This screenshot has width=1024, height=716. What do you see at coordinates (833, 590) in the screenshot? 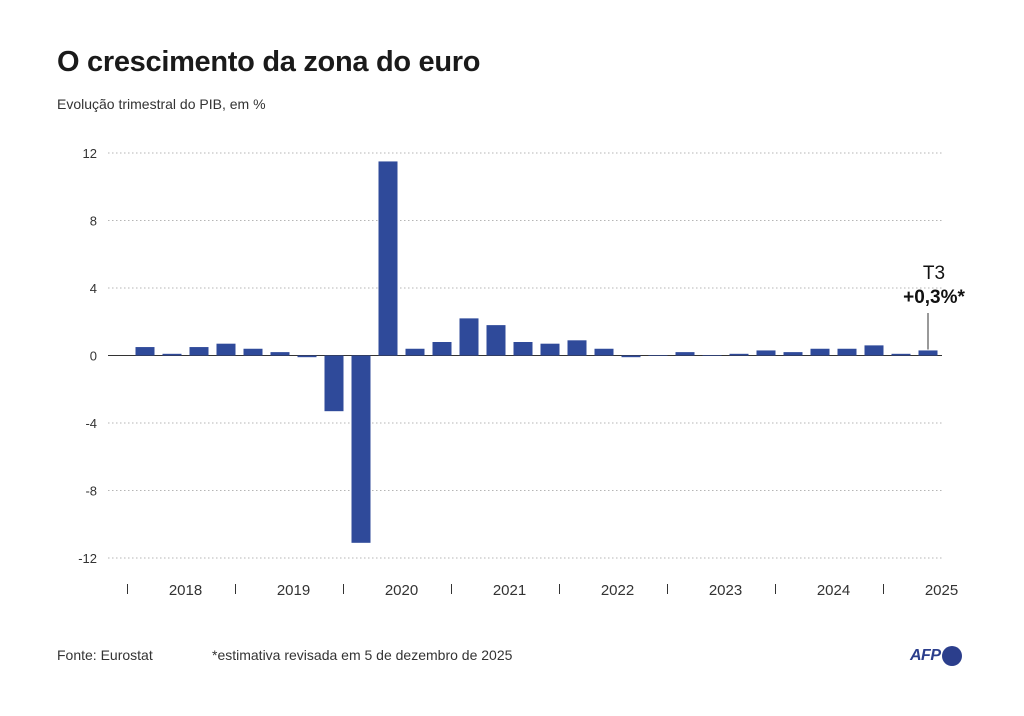
I see `x-year-label: 2024` at bounding box center [833, 590].